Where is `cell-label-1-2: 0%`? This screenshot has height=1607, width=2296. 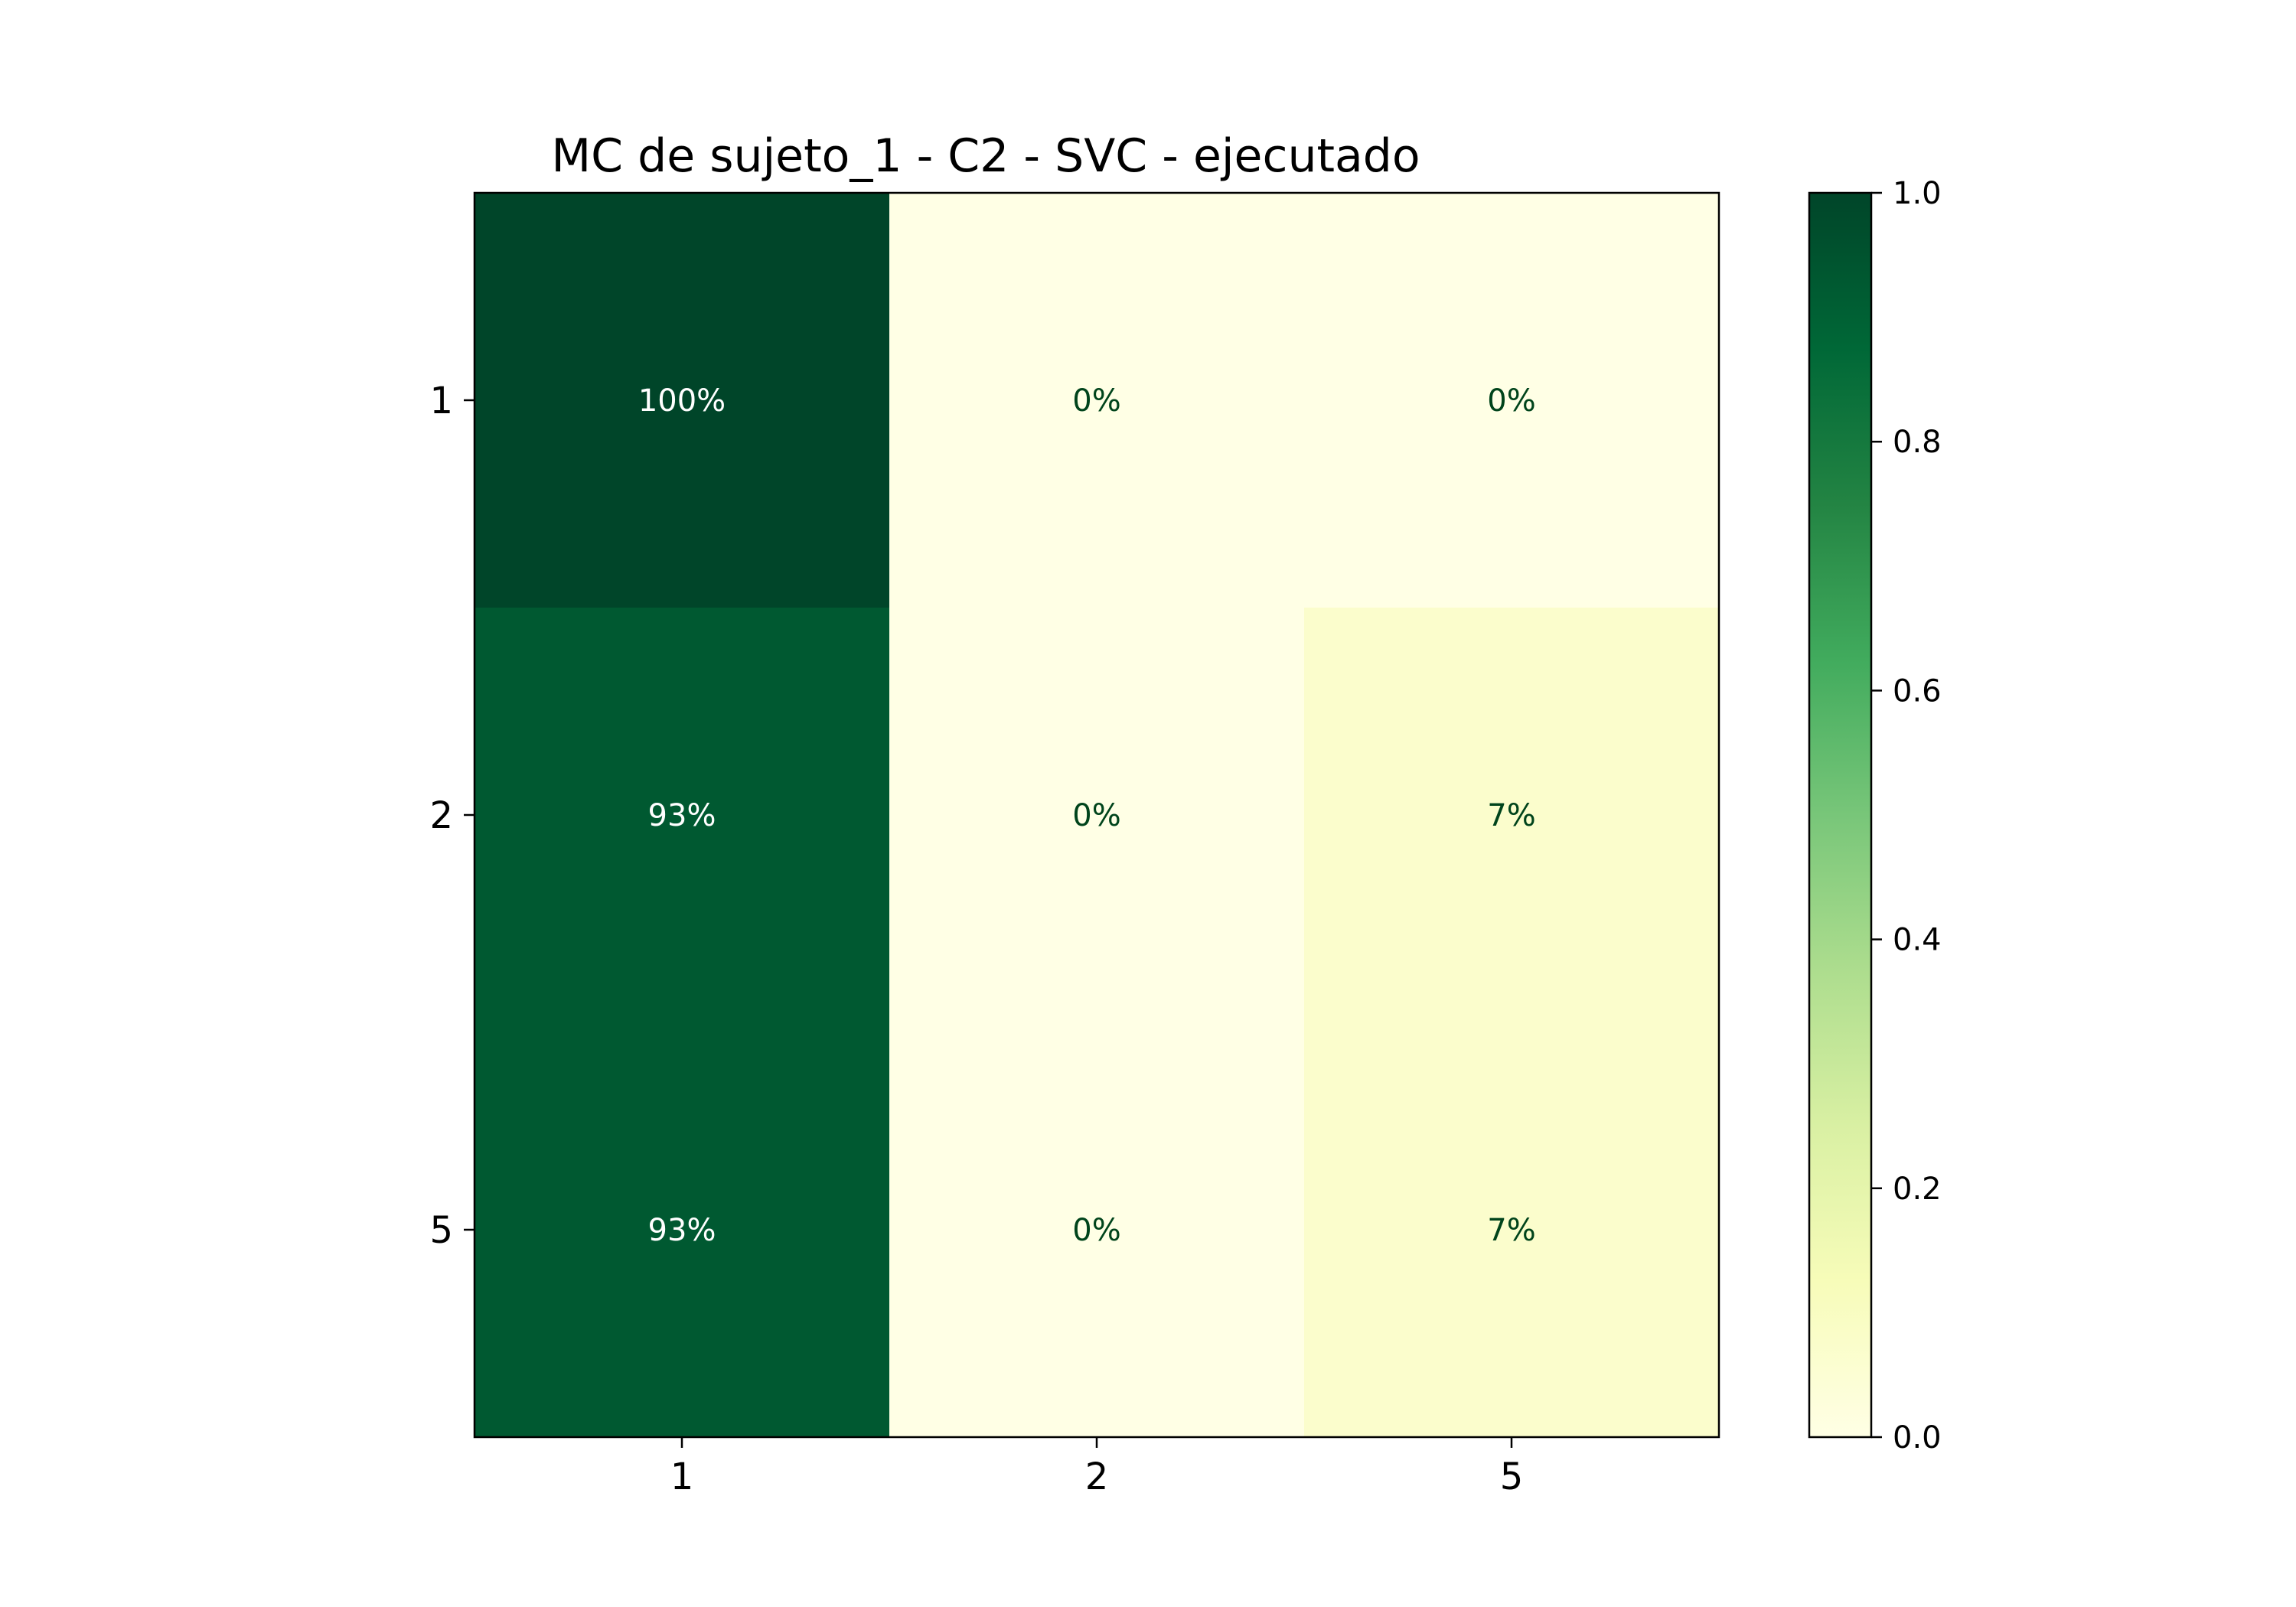
cell-label-1-2: 0% is located at coordinates (1096, 401).